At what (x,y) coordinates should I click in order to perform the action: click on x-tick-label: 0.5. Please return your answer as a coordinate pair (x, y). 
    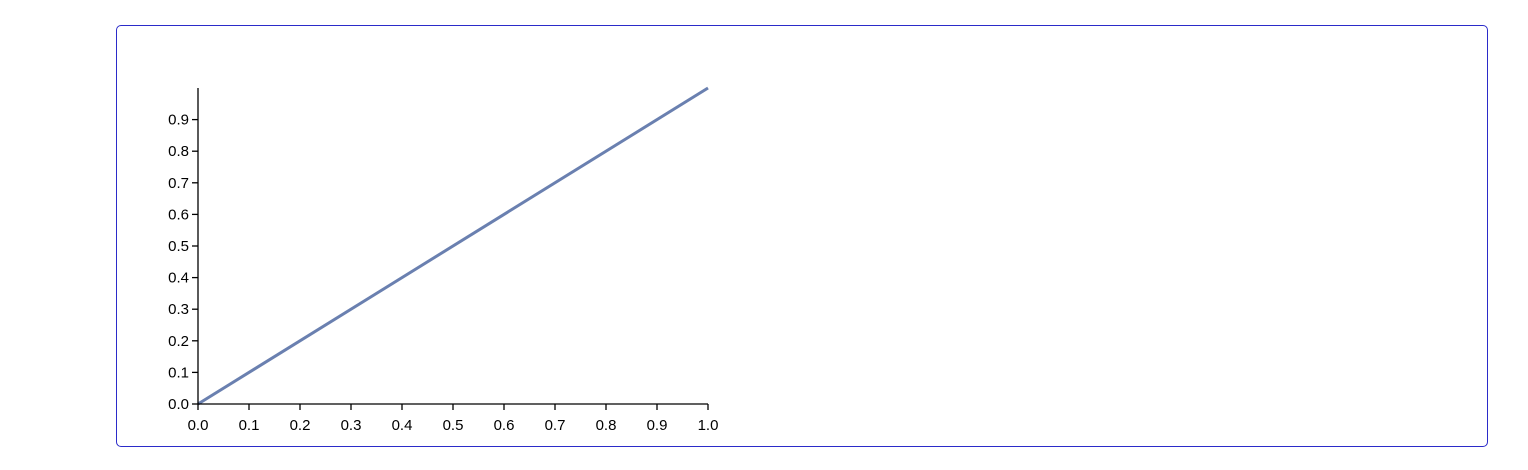
    Looking at the image, I should click on (453, 425).